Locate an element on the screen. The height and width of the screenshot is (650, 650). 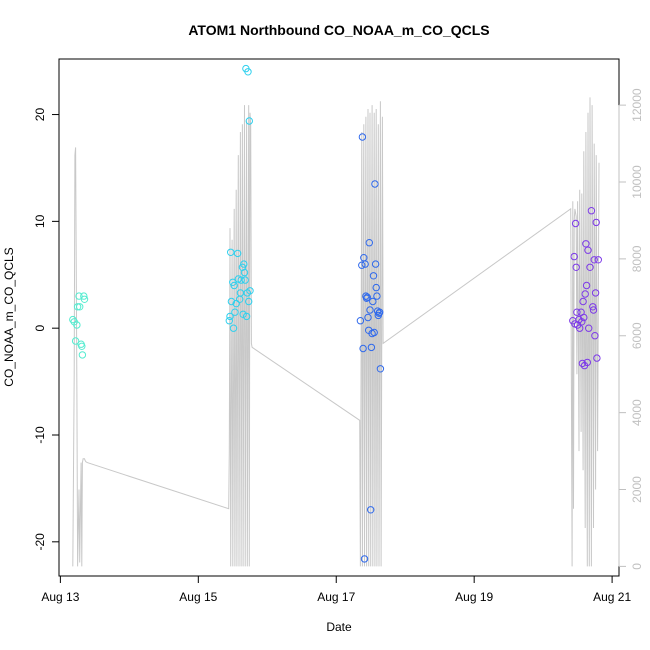
y2-tick-label: 8000 is located at coordinates (637, 258).